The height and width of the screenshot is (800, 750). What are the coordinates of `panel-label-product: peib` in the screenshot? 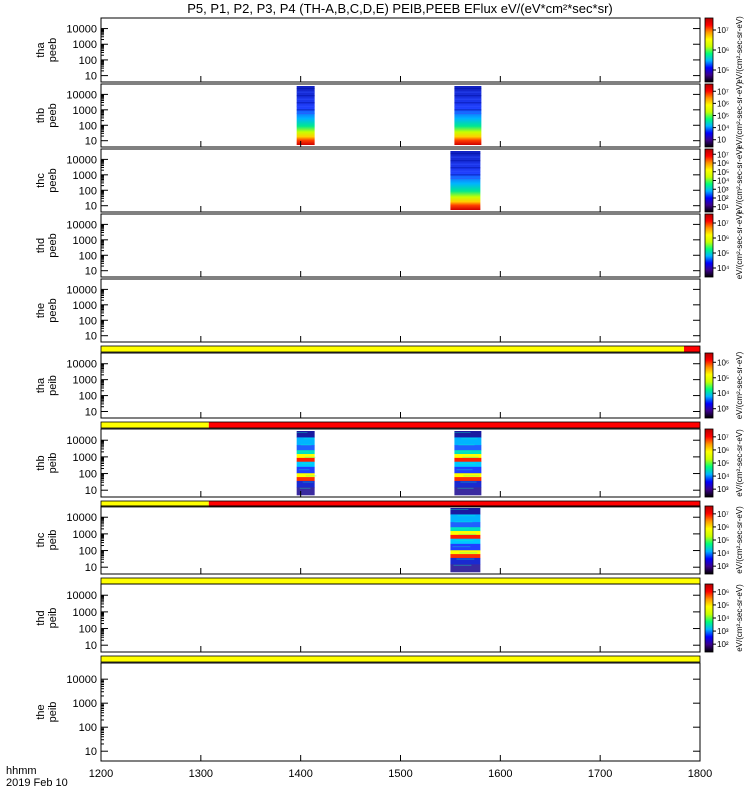 It's located at (53, 540).